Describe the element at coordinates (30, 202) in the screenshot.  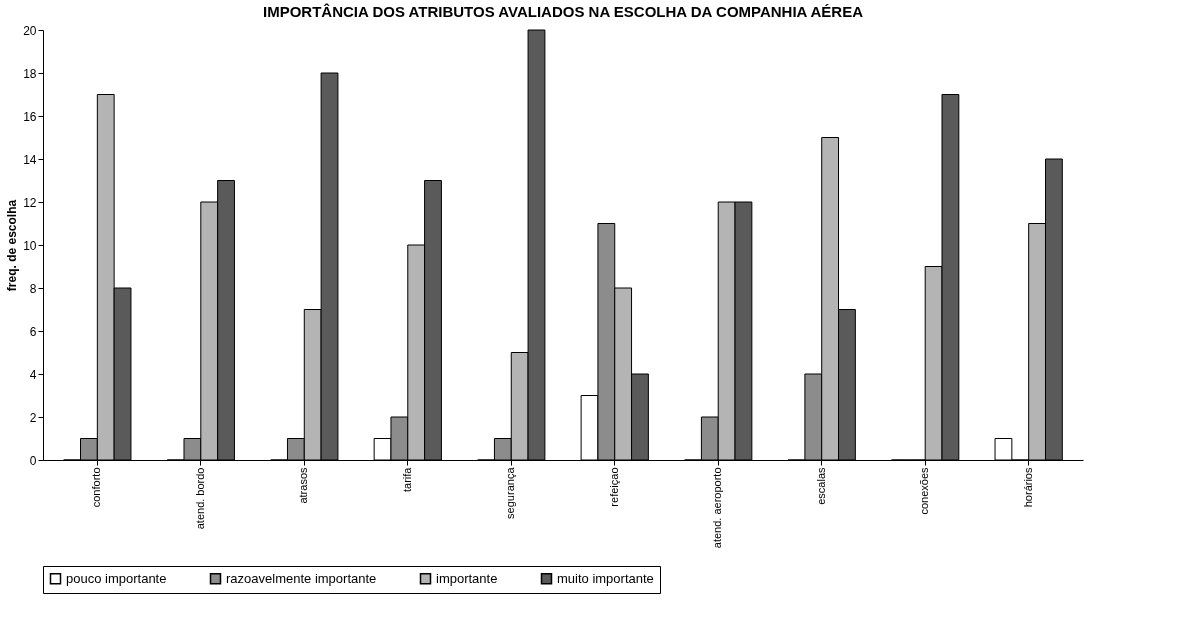
I see `y-tick-label: 12` at that location.